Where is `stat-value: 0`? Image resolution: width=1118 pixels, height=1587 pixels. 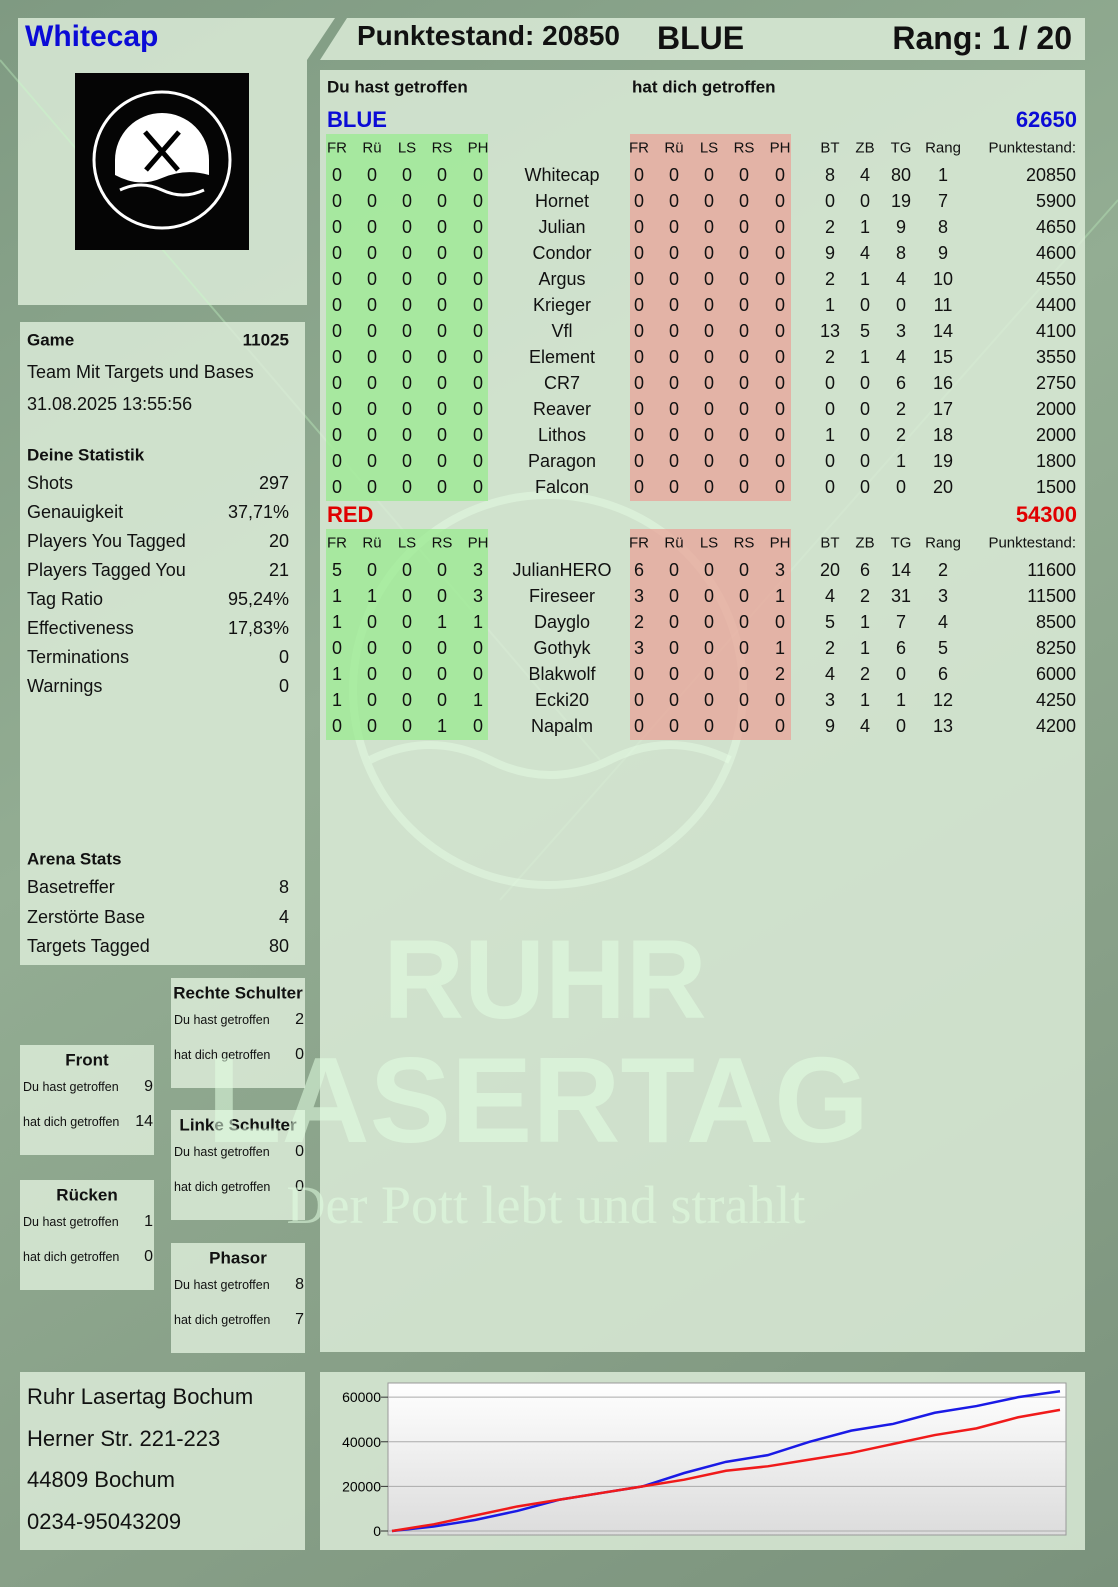
stat-value: 0 is located at coordinates (283, 686).